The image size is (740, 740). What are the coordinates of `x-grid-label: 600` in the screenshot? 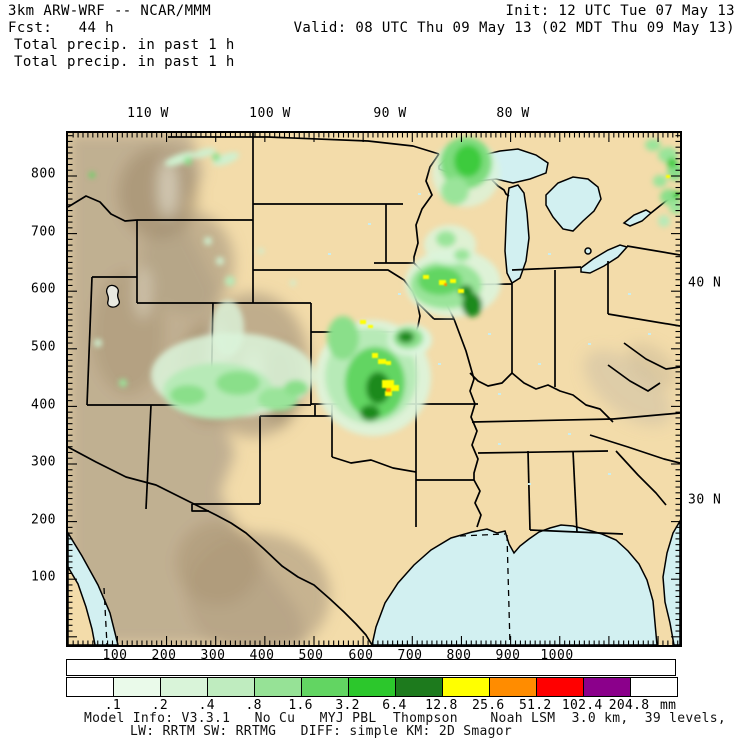 It's located at (361, 655).